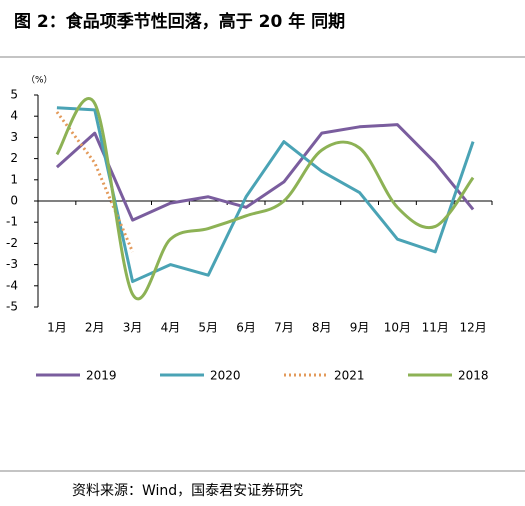  Describe the element at coordinates (12, 243) in the screenshot. I see `y-tick-label: -2` at that location.